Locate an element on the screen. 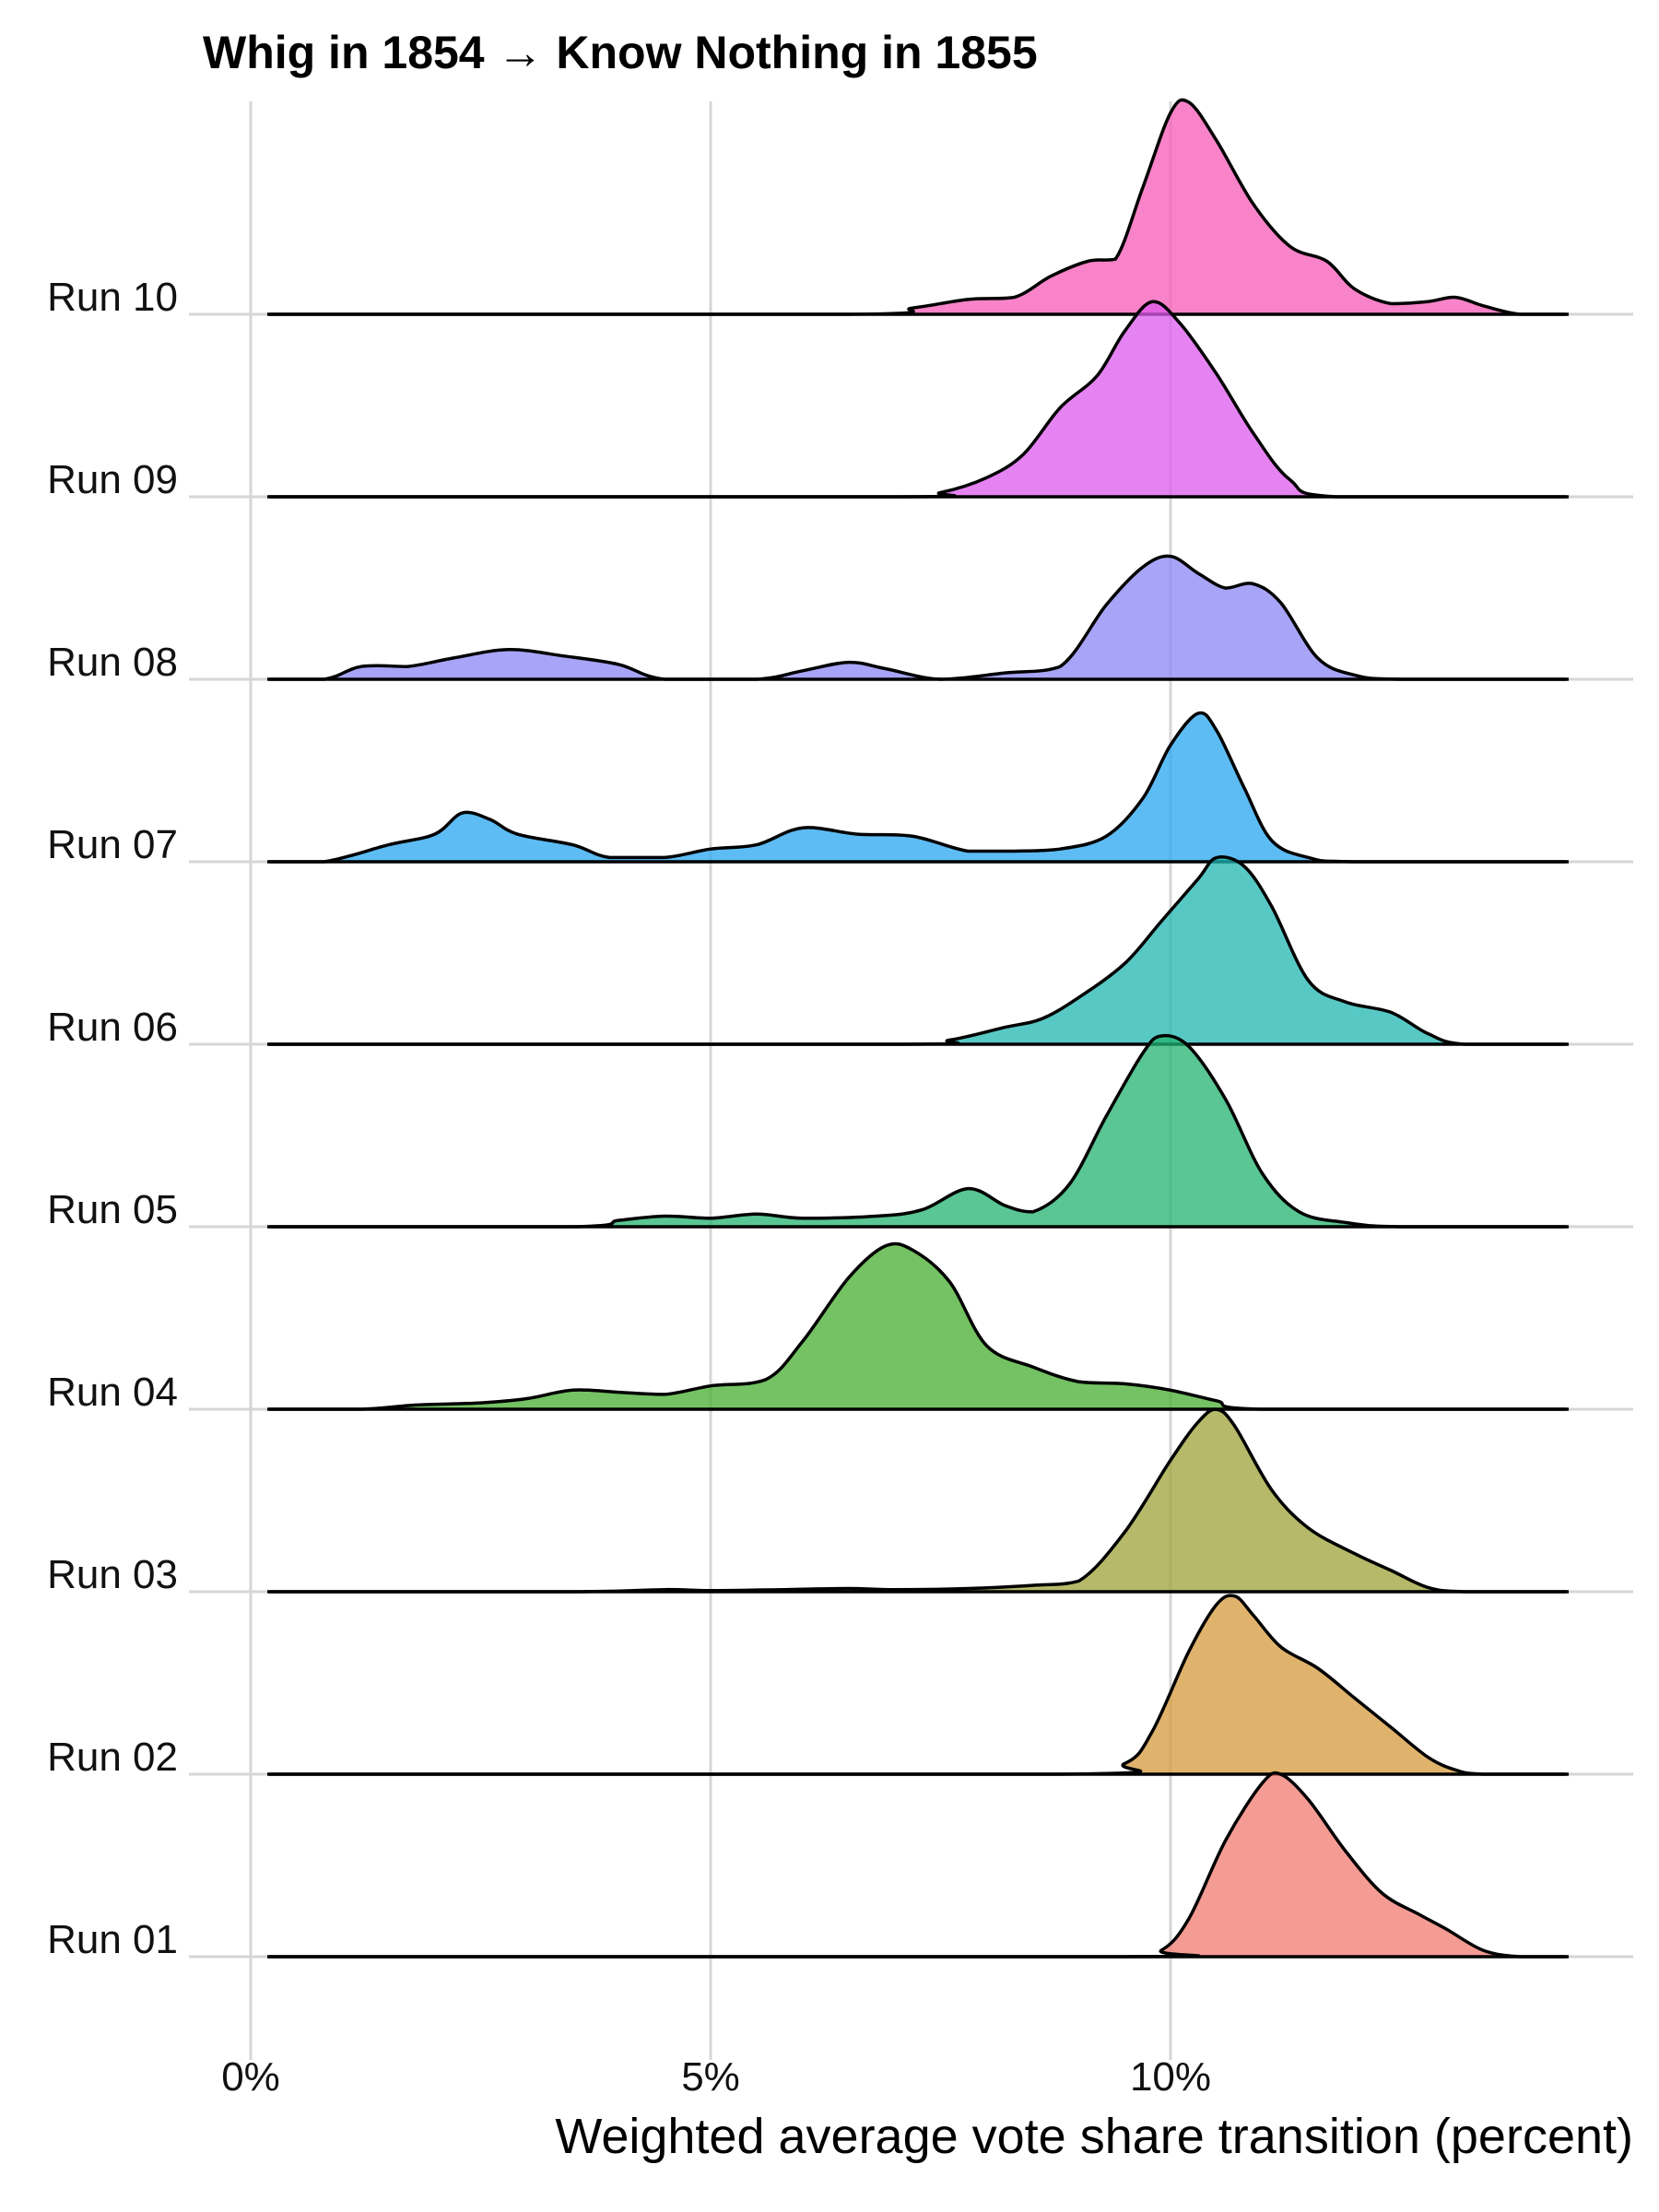  y-label-run-04: Run 04 is located at coordinates (112, 1392).